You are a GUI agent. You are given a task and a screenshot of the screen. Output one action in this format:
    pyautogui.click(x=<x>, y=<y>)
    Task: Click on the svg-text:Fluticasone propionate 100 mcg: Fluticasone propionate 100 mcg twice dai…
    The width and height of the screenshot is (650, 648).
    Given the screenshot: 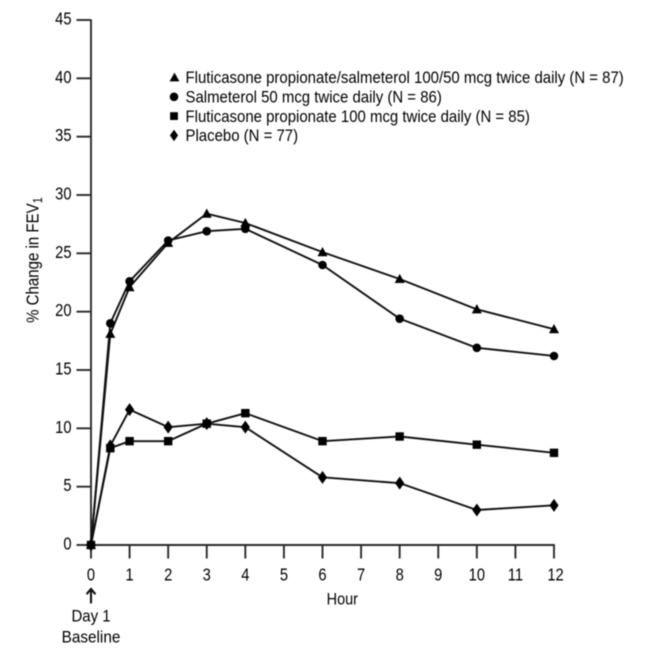 What is the action you would take?
    pyautogui.click(x=358, y=117)
    